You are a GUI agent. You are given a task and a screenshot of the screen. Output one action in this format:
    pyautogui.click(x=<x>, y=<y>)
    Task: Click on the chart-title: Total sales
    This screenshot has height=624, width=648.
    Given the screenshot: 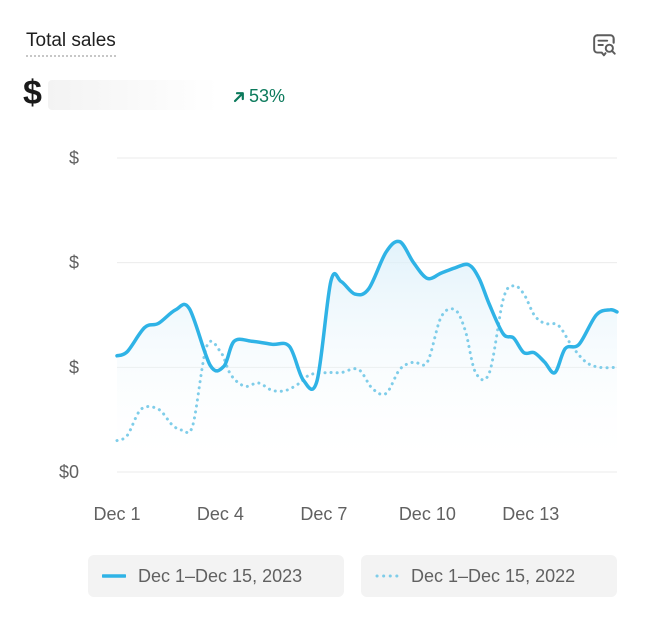 What is the action you would take?
    pyautogui.click(x=71, y=43)
    